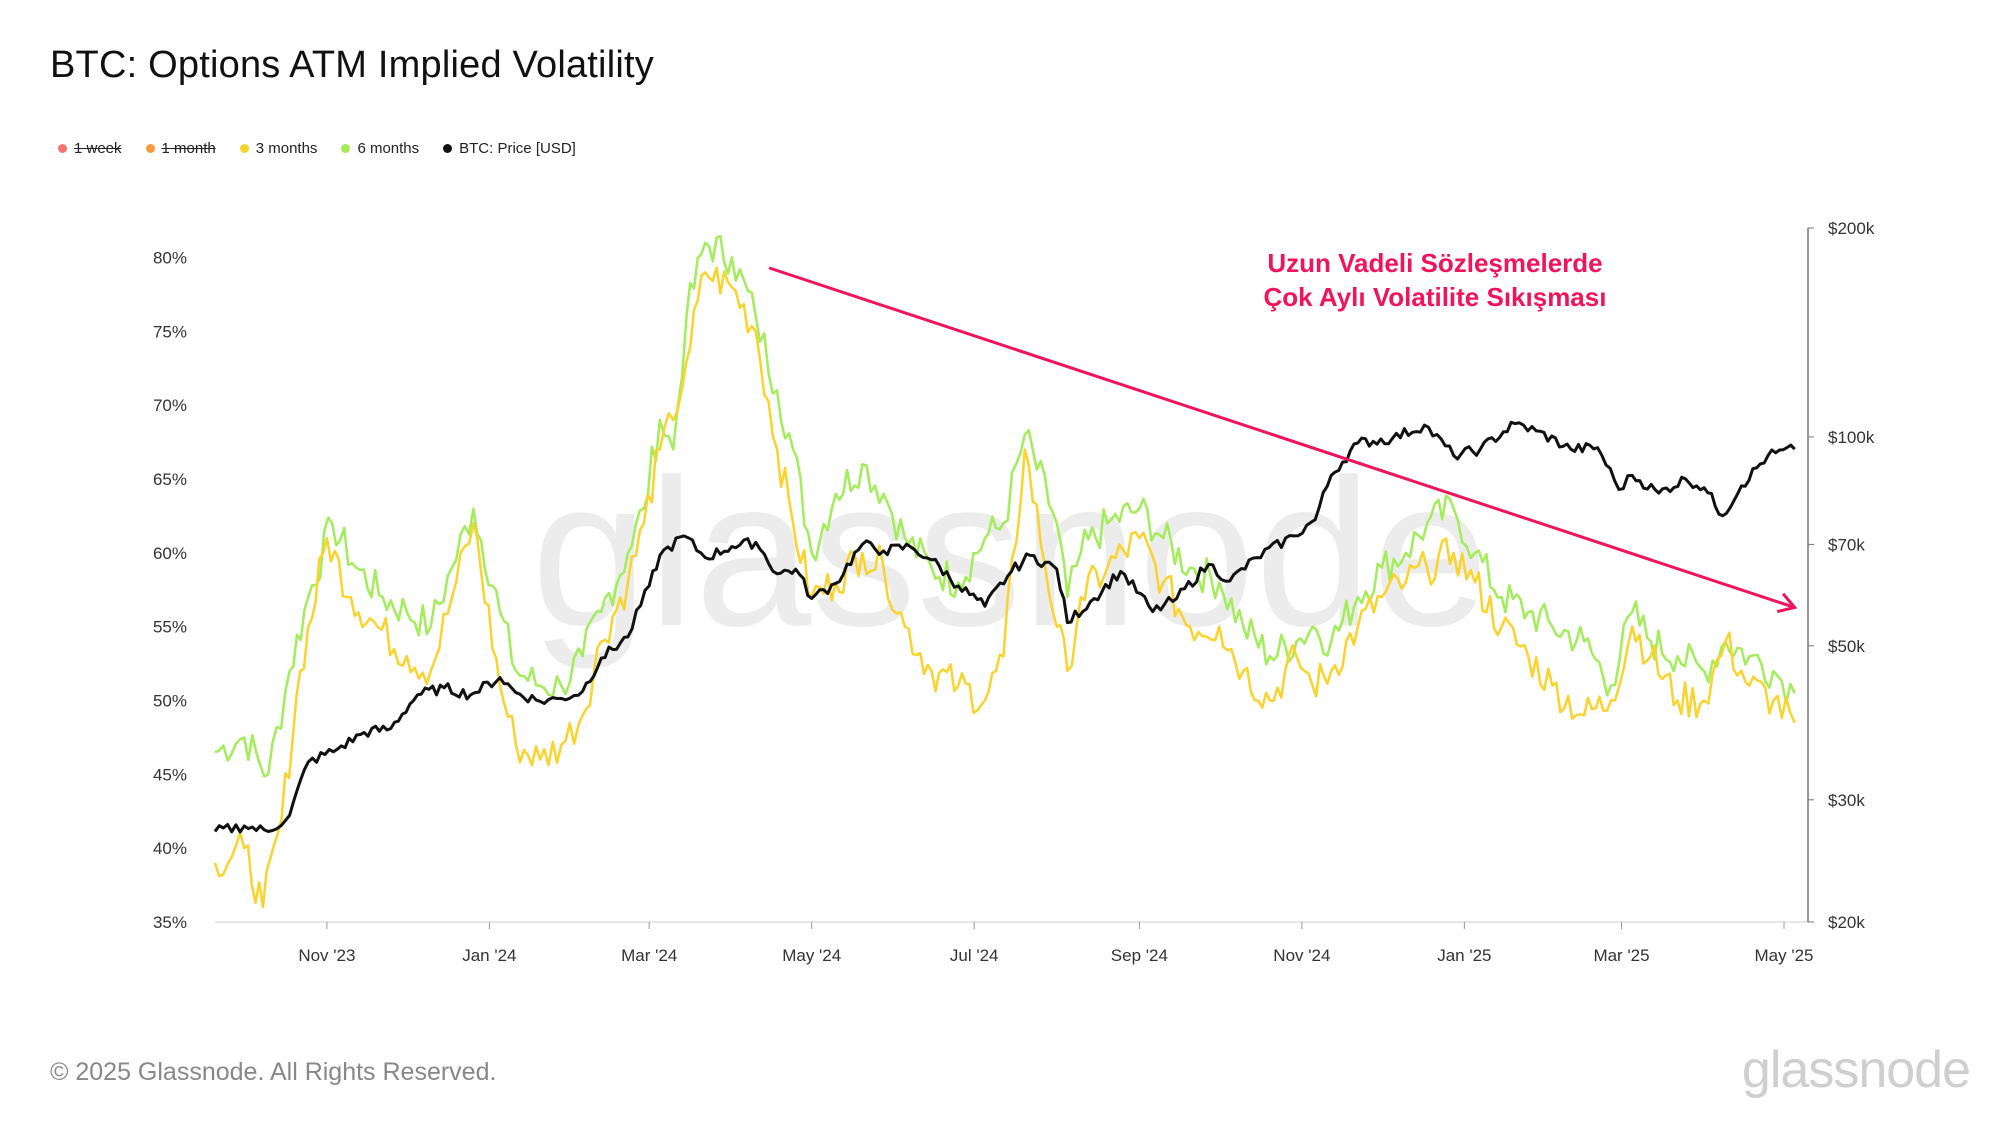  I want to click on x-tick-label: Nov '24, so click(1301, 955).